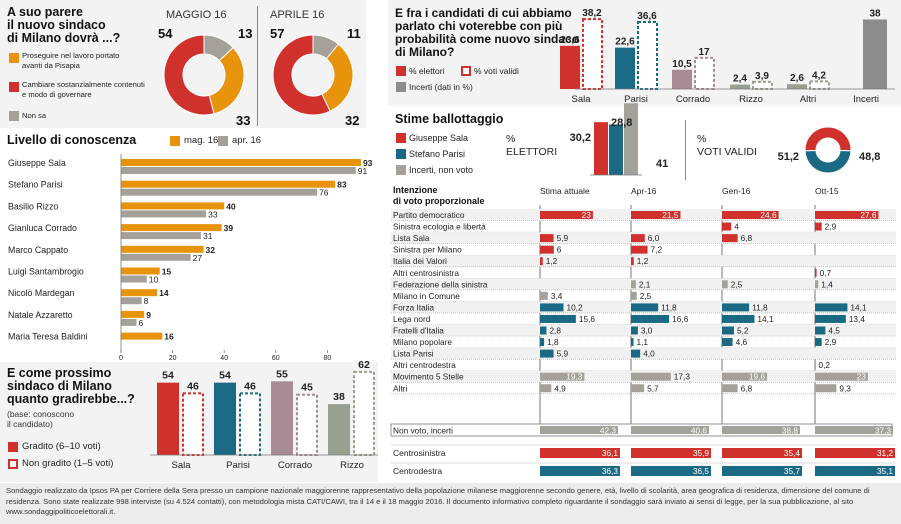 Image resolution: width=901 pixels, height=524 pixels. Describe the element at coordinates (644, 191) in the screenshot. I see `intent-column-header-1: Apr-16` at that location.